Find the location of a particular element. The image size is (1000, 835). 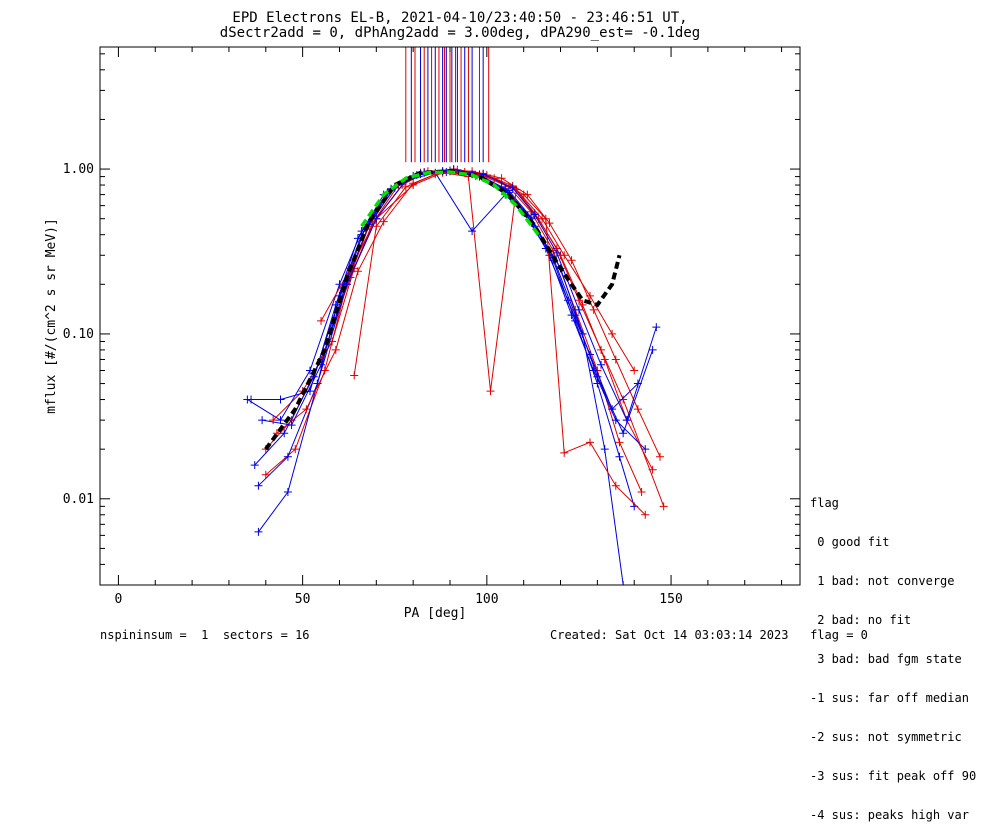

y-axis-label: mflux [#/(cm^2 s sr MeV)] is located at coordinates (51, 316).